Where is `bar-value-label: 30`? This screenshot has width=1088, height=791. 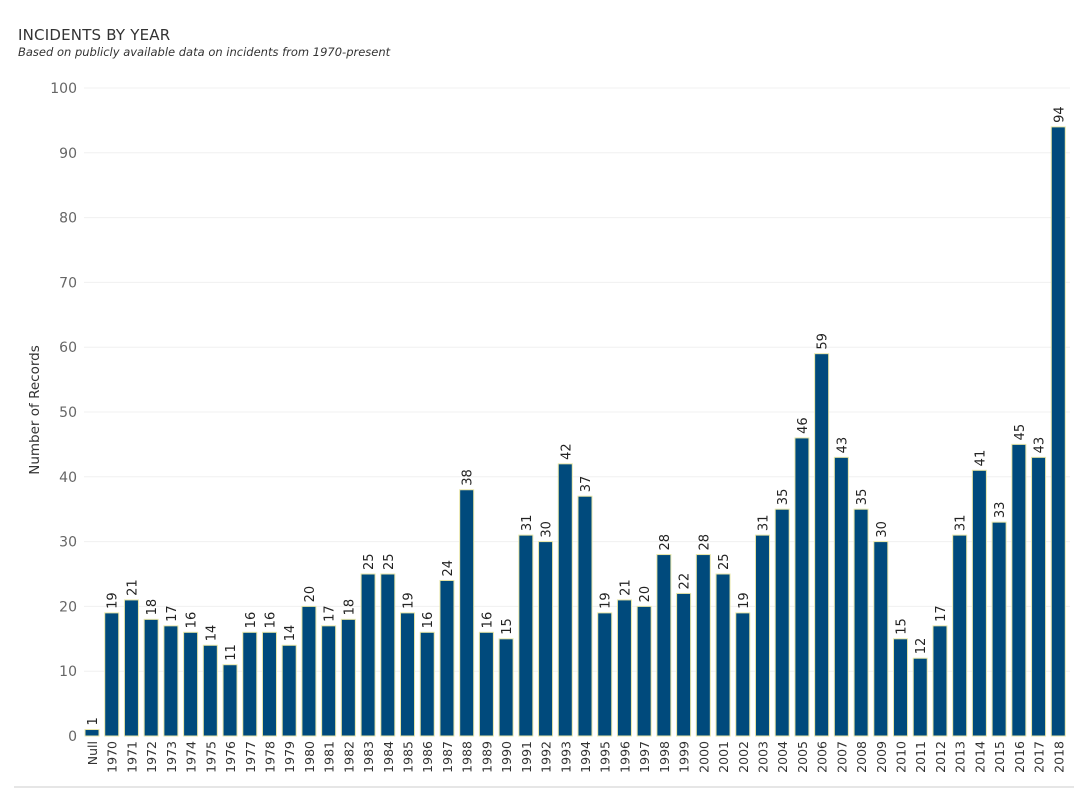 bar-value-label: 30 is located at coordinates (547, 529).